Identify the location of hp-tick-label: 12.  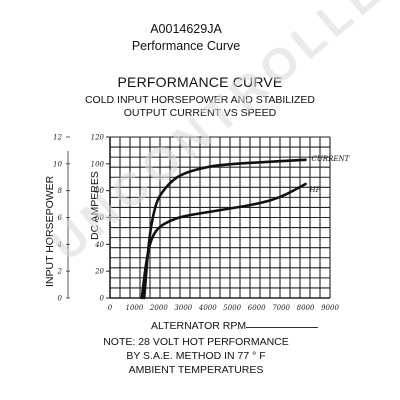
(57, 138).